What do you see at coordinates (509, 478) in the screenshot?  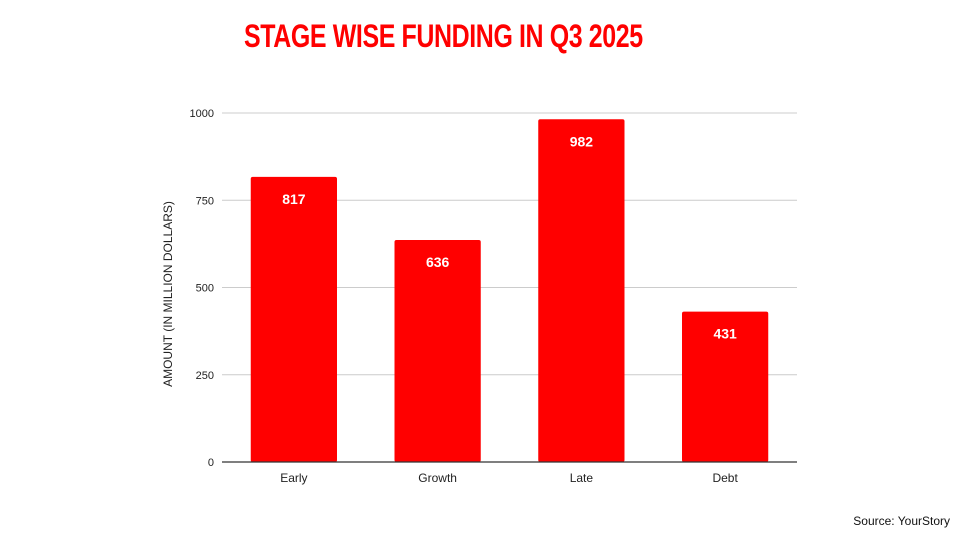 I see `x-axis-ticks: Early Growth Late Debt` at bounding box center [509, 478].